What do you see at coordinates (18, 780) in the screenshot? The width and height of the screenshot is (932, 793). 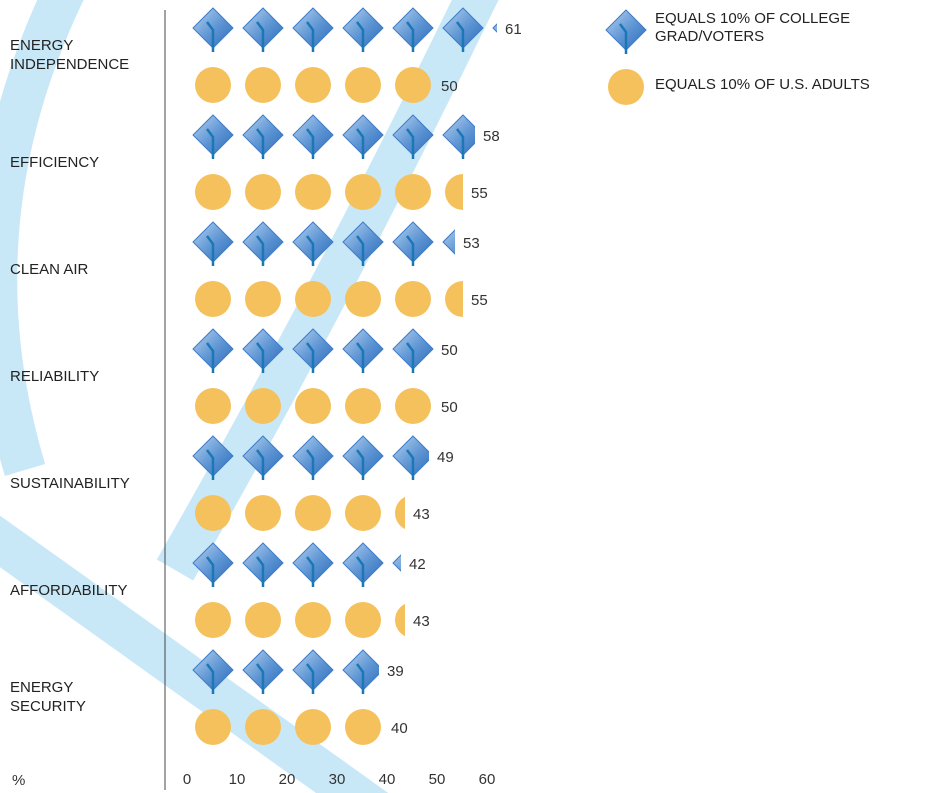 I see `x-axis-label: %` at bounding box center [18, 780].